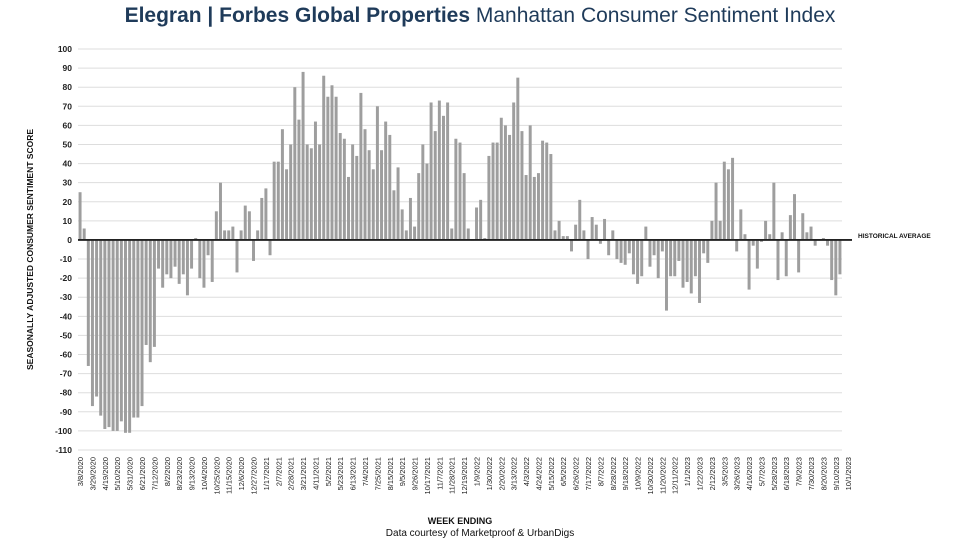  I want to click on x-tick-label: 4/3/2022, so click(526, 471).